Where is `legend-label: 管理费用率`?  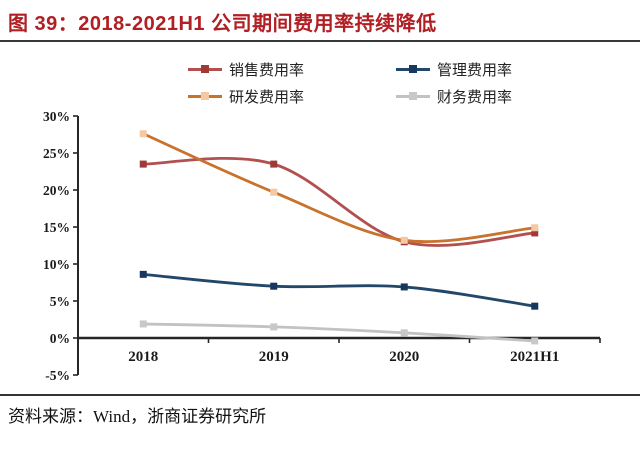
legend-label: 管理费用率 is located at coordinates (475, 70).